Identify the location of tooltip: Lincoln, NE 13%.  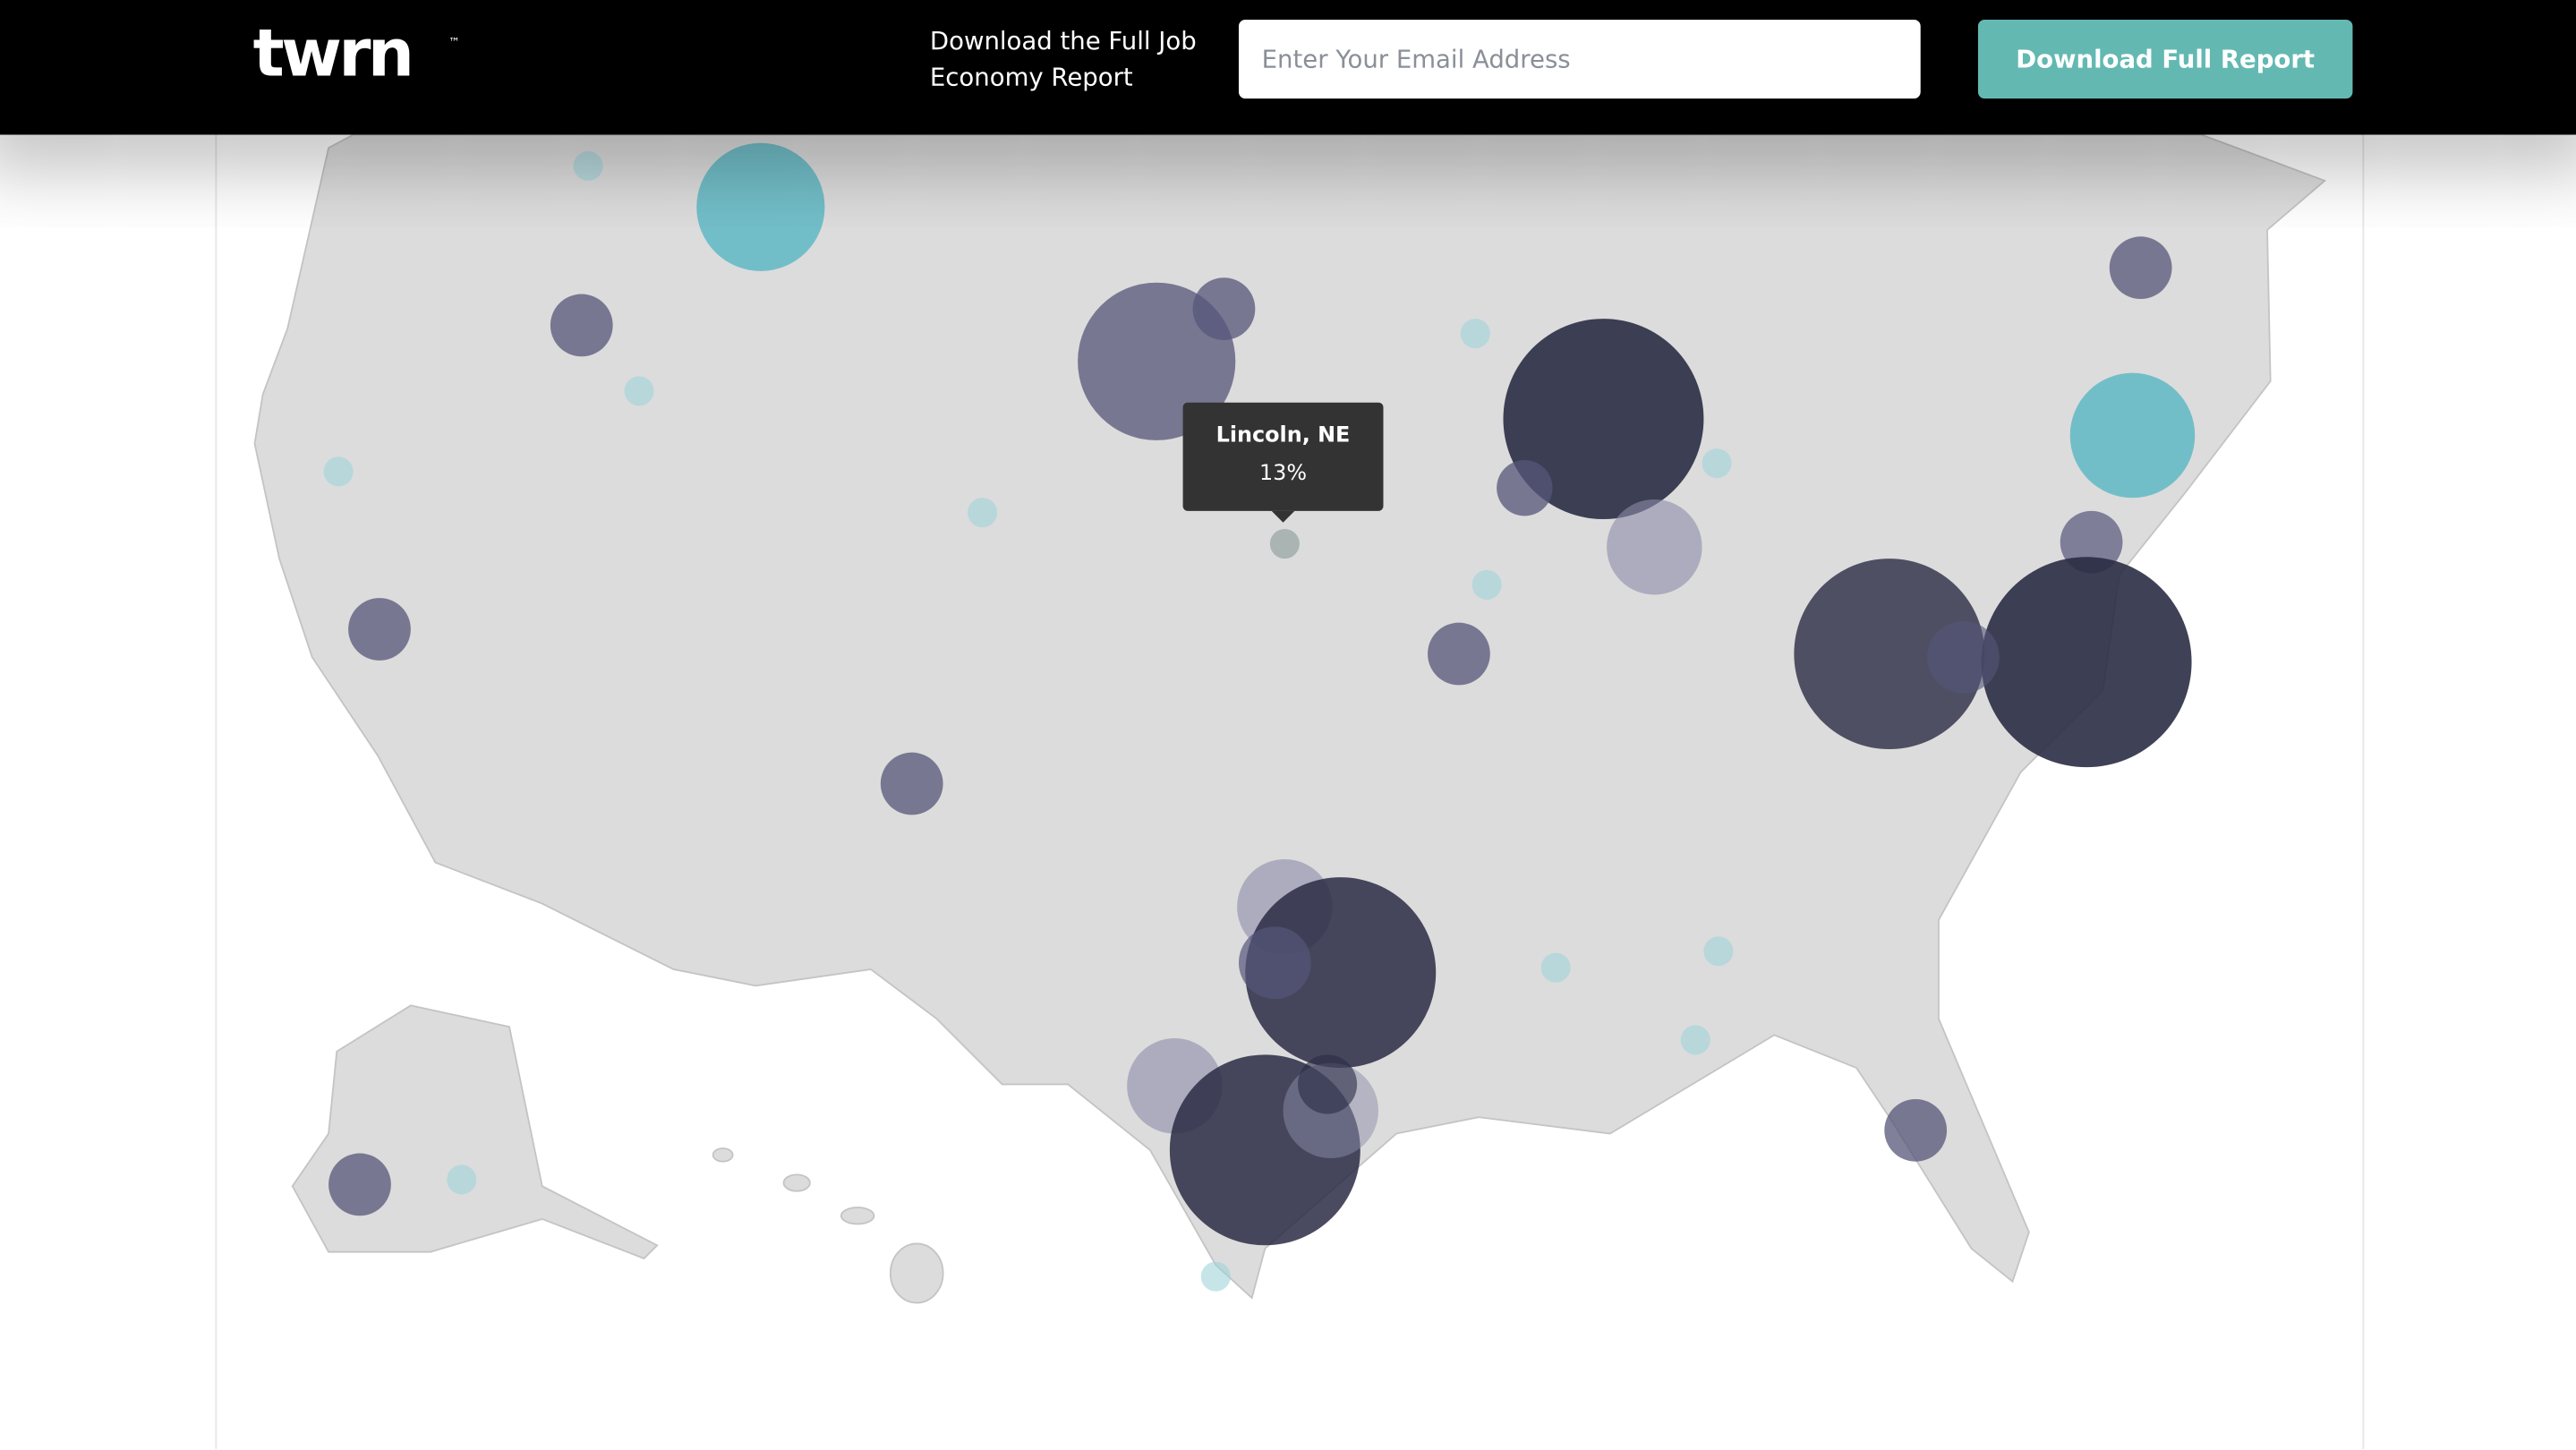
(1283, 463).